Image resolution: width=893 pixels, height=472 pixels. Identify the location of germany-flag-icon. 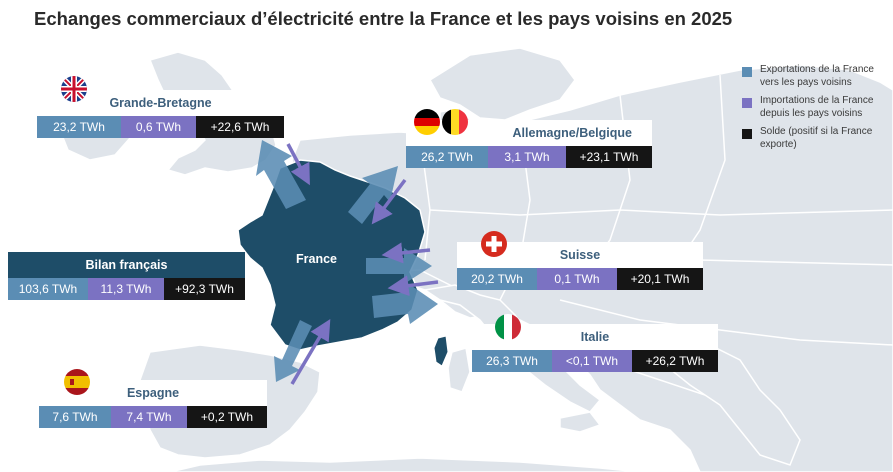
(427, 122).